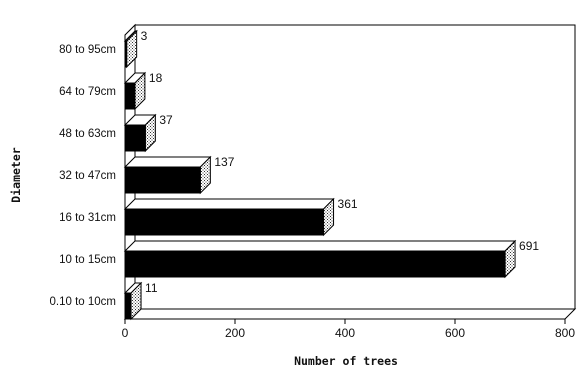 This screenshot has width=584, height=369. I want to click on x-tick-label: 600, so click(455, 333).